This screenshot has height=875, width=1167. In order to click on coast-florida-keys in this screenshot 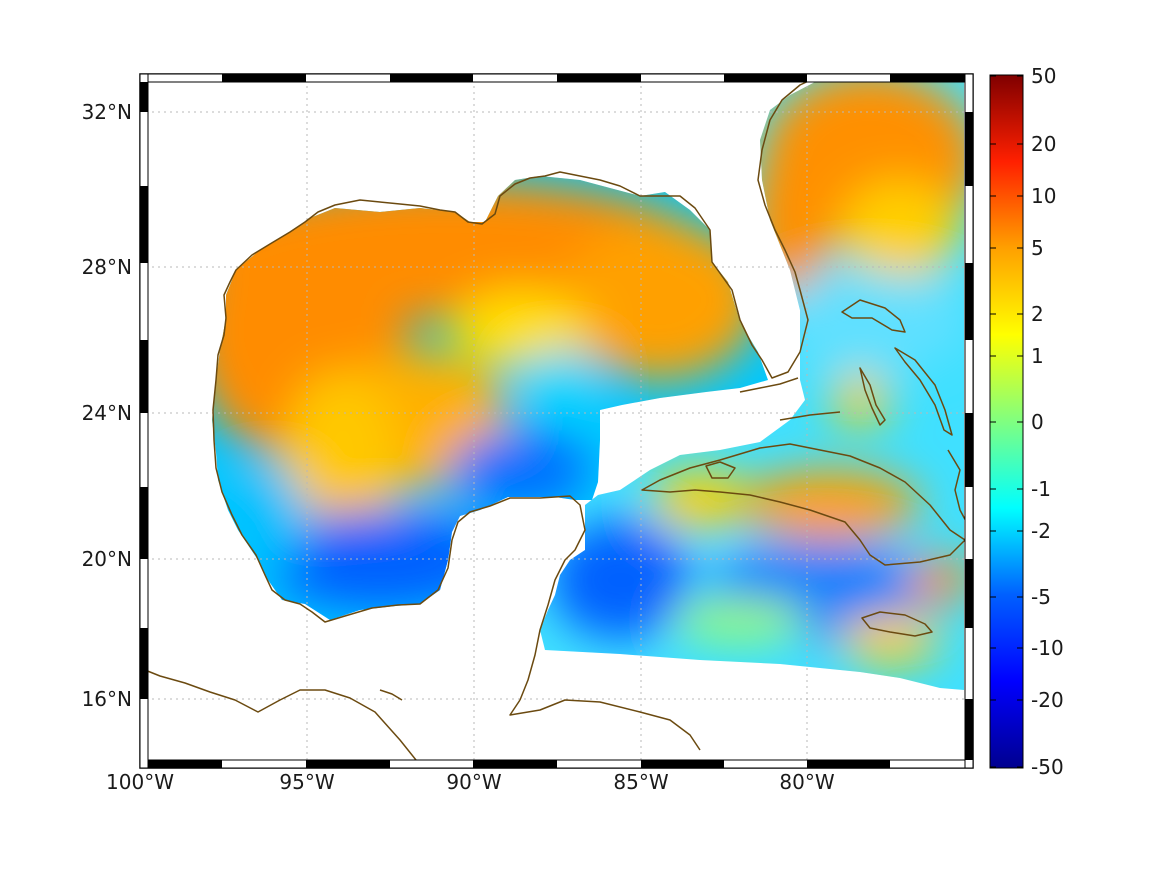, I will do `click(769, 385)`.